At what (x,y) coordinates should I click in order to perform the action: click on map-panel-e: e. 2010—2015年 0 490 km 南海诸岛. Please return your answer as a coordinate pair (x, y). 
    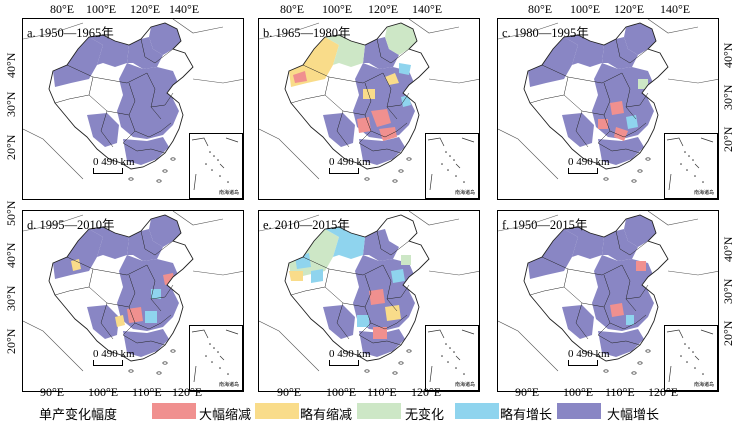
    Looking at the image, I should click on (369, 301).